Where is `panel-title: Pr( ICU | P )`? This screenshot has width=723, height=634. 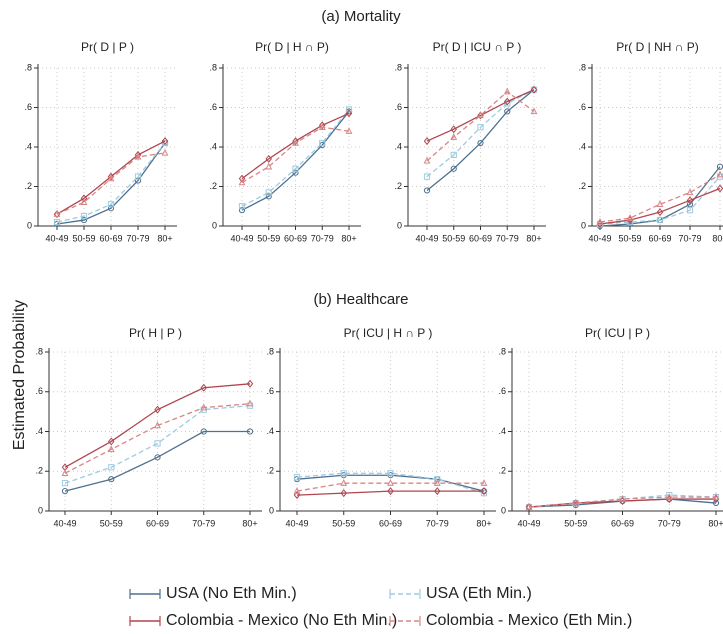 panel-title: Pr( ICU | P ) is located at coordinates (617, 333).